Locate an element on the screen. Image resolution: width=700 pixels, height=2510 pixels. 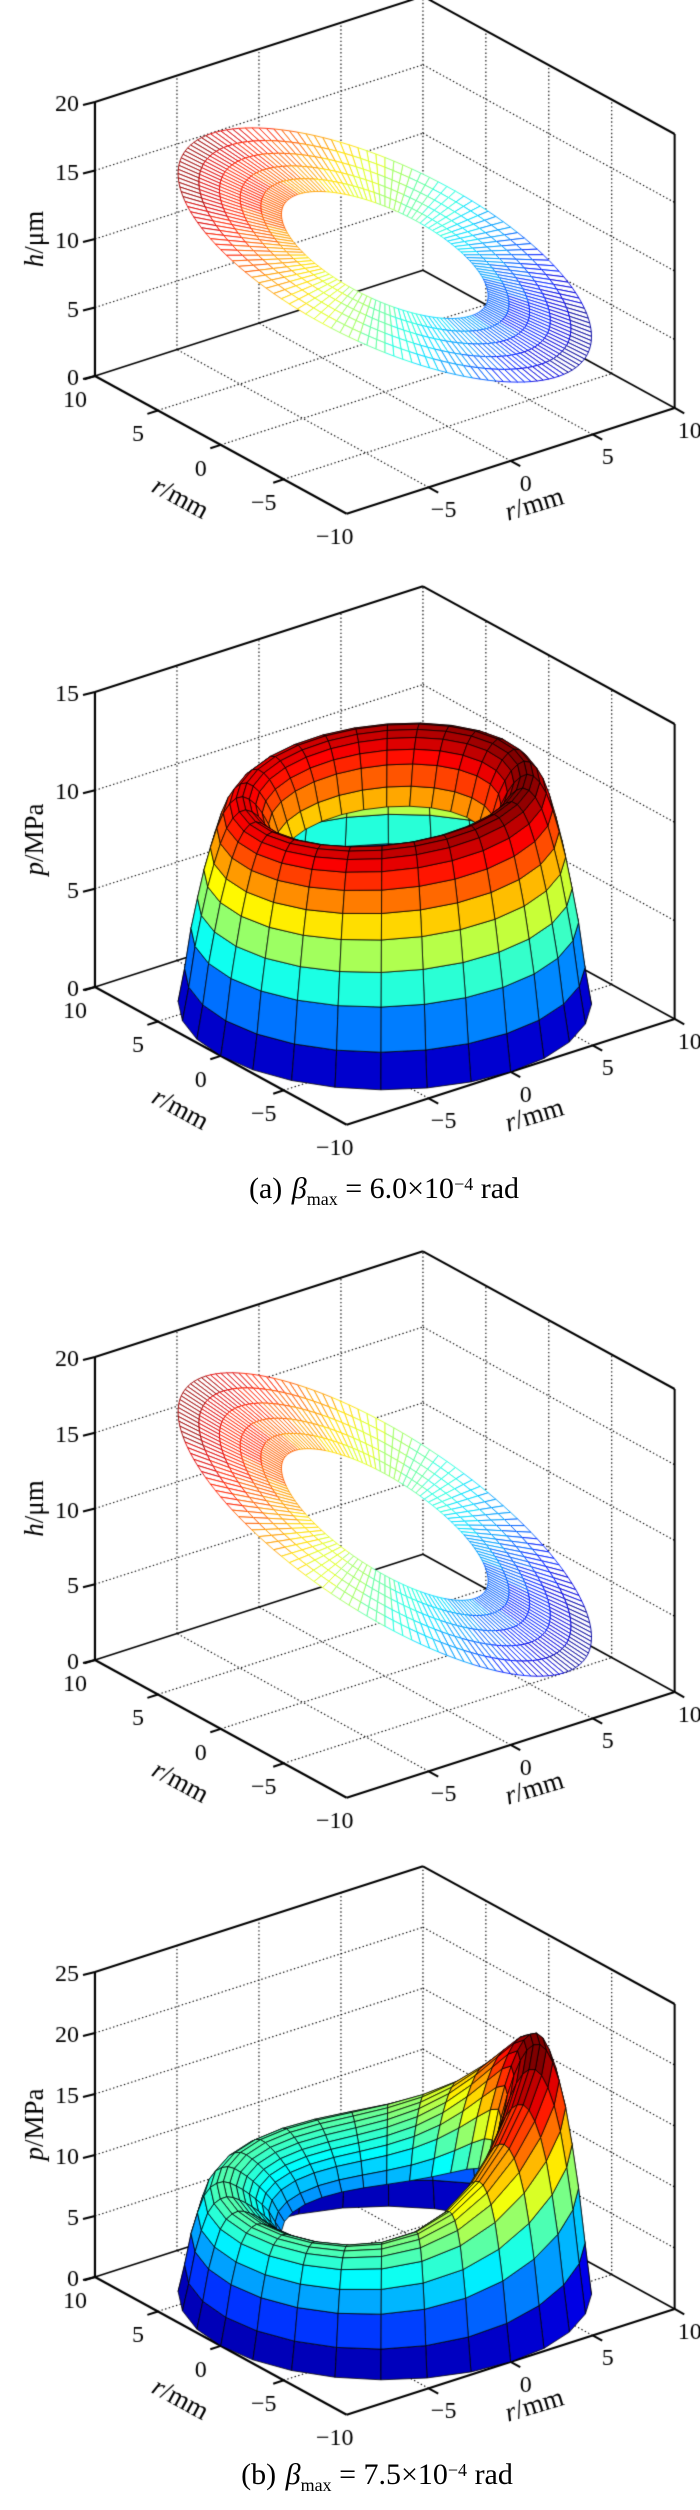
caption-b: (b) βmax = 7.5×10−4 rad is located at coordinates (377, 2477).